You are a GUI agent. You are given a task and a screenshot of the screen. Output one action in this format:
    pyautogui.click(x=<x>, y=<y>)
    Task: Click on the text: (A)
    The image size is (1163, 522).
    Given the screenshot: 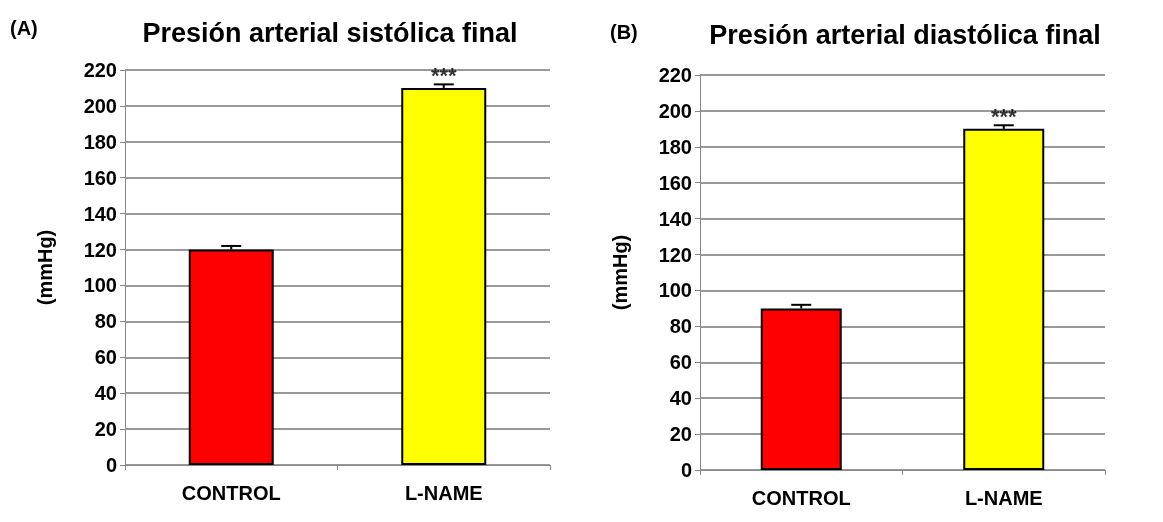 What is the action you would take?
    pyautogui.click(x=24, y=28)
    